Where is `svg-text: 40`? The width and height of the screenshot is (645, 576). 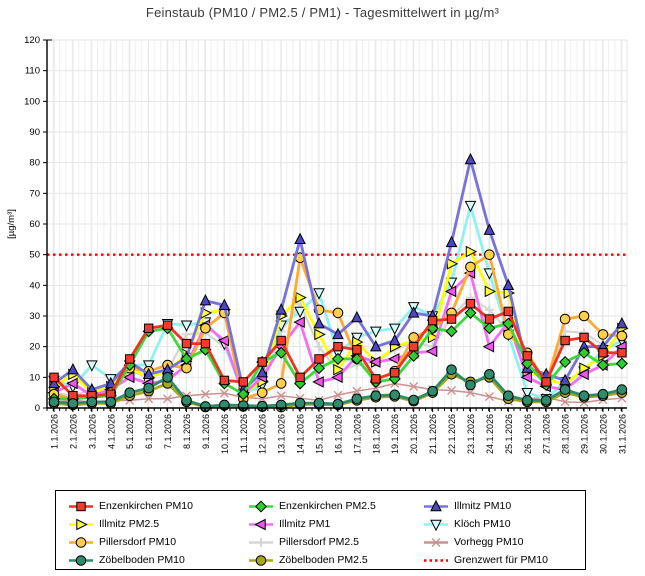
svg-text: 40 is located at coordinates (34, 285).